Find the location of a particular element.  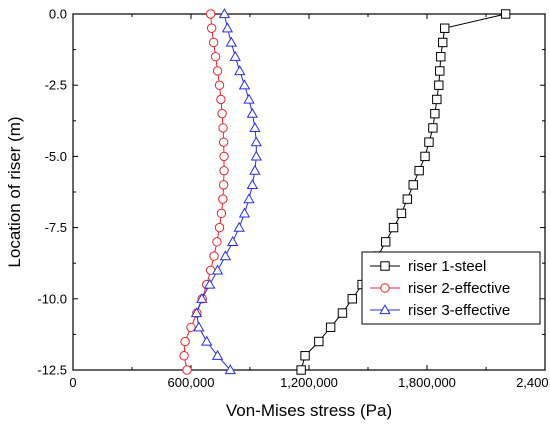

x-tick-label: 600,000 is located at coordinates (191, 382).